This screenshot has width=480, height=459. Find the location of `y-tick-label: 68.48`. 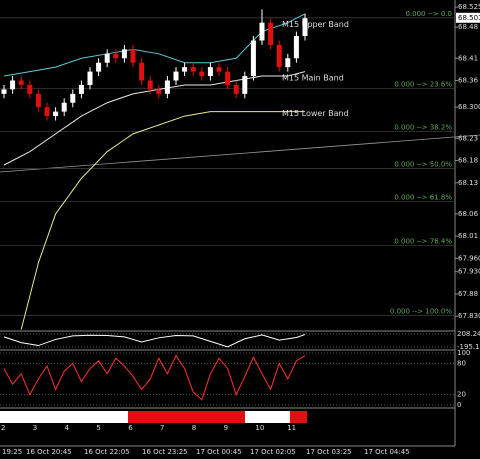

y-tick-label: 68.48 is located at coordinates (468, 27).